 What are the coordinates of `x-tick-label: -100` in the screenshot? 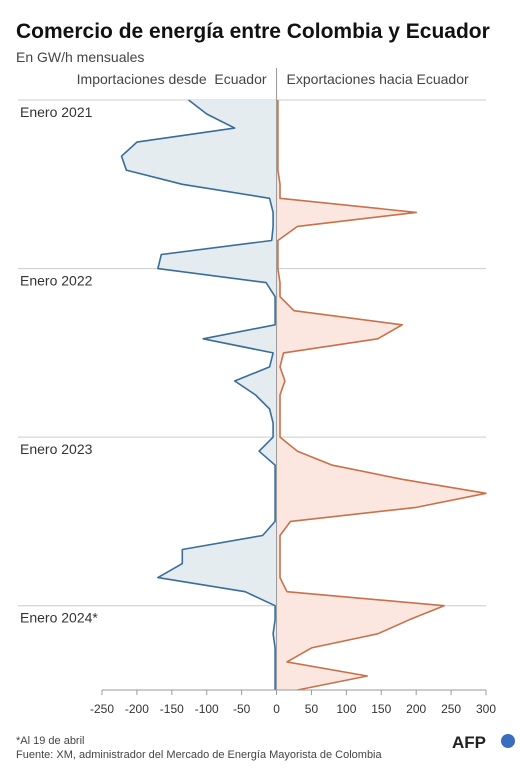 It's located at (207, 709).